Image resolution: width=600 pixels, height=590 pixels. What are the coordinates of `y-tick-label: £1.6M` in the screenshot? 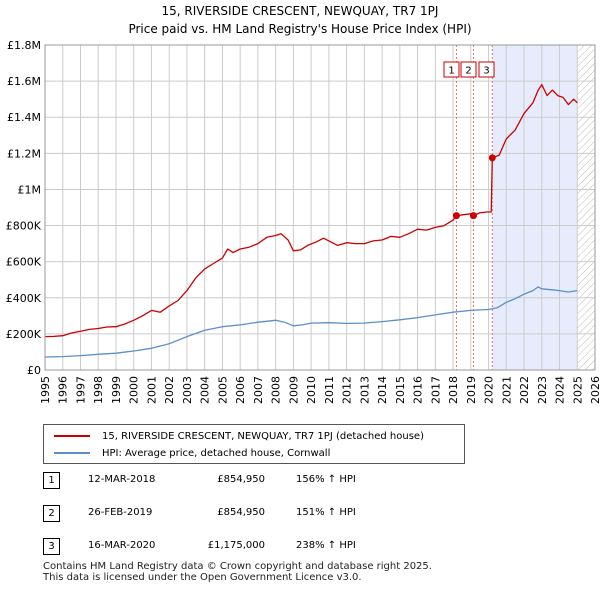 It's located at (24, 81).